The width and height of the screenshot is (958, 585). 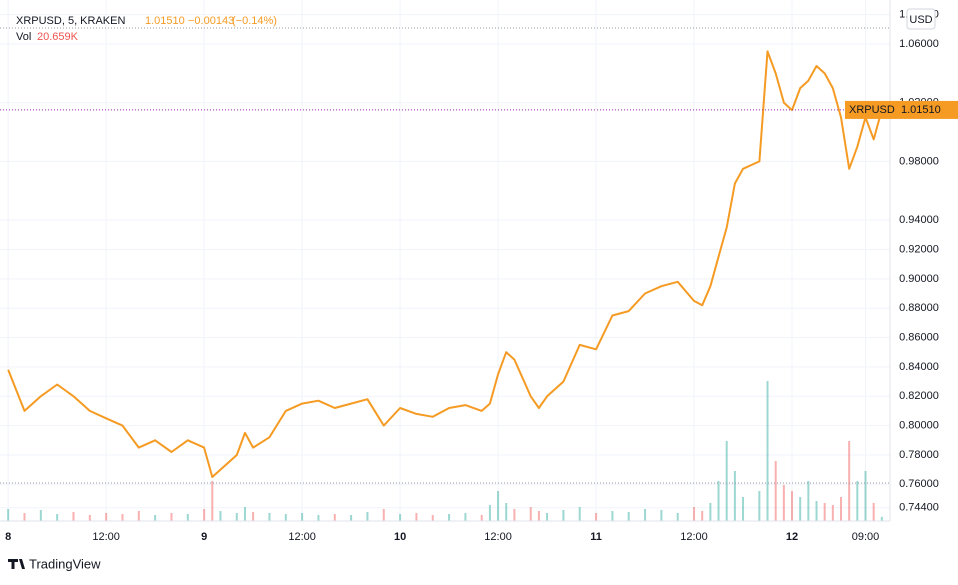 I want to click on x-tick-label: 10, so click(x=400, y=537).